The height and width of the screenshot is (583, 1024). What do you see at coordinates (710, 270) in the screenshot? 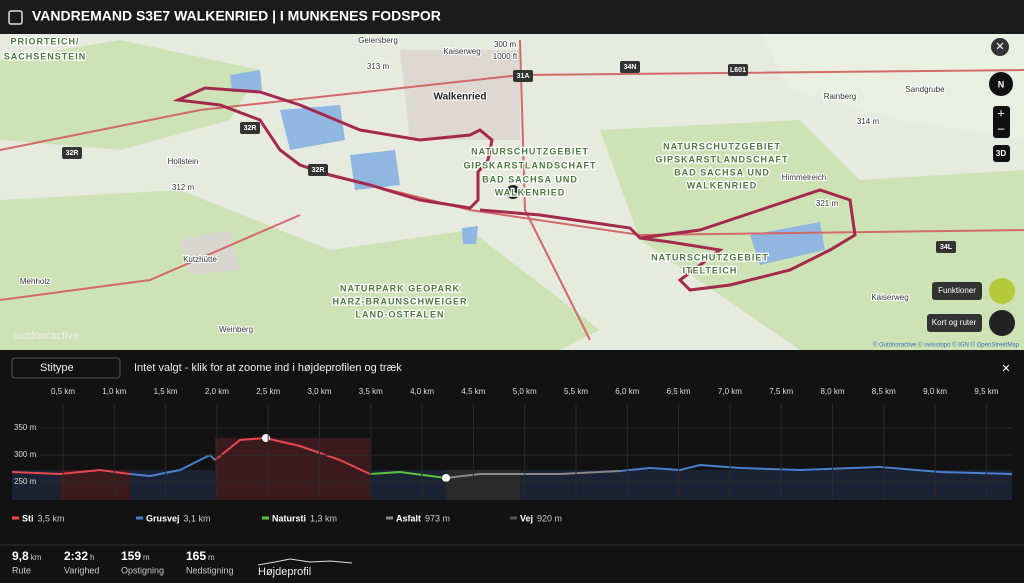
I see `map-label: ITELTEICH` at bounding box center [710, 270].